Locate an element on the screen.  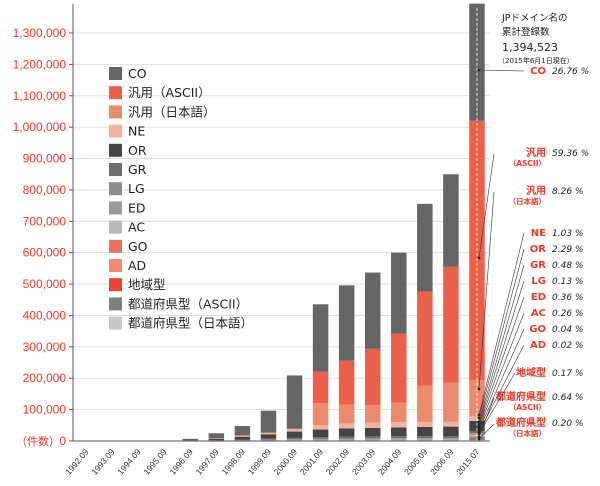
legend-swatch-汎用-日本語 is located at coordinates (115, 112).